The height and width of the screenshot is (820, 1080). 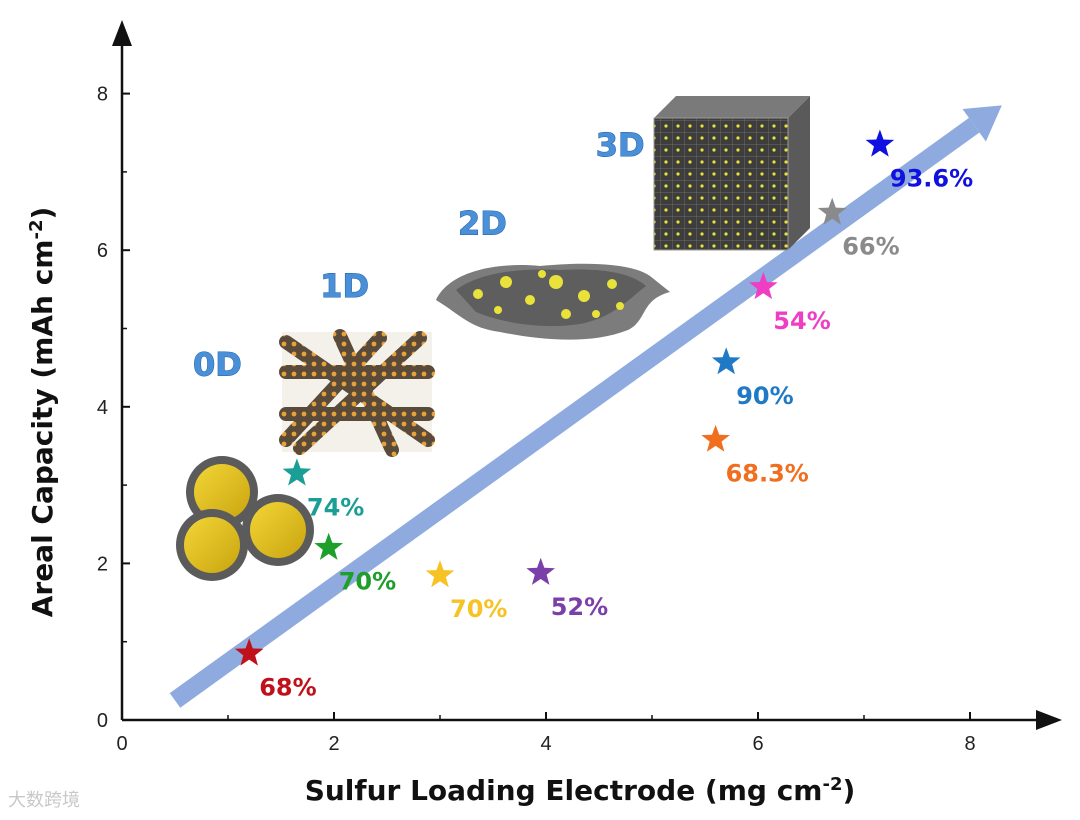 I want to click on x-tick-label: 0, so click(x=121, y=744).